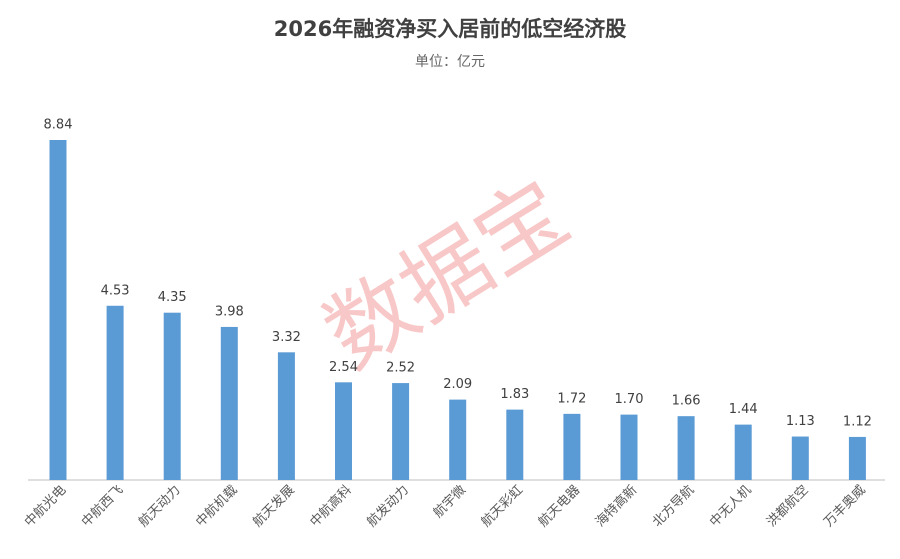  What do you see at coordinates (172, 297) in the screenshot?
I see `value-label: 4.35` at bounding box center [172, 297].